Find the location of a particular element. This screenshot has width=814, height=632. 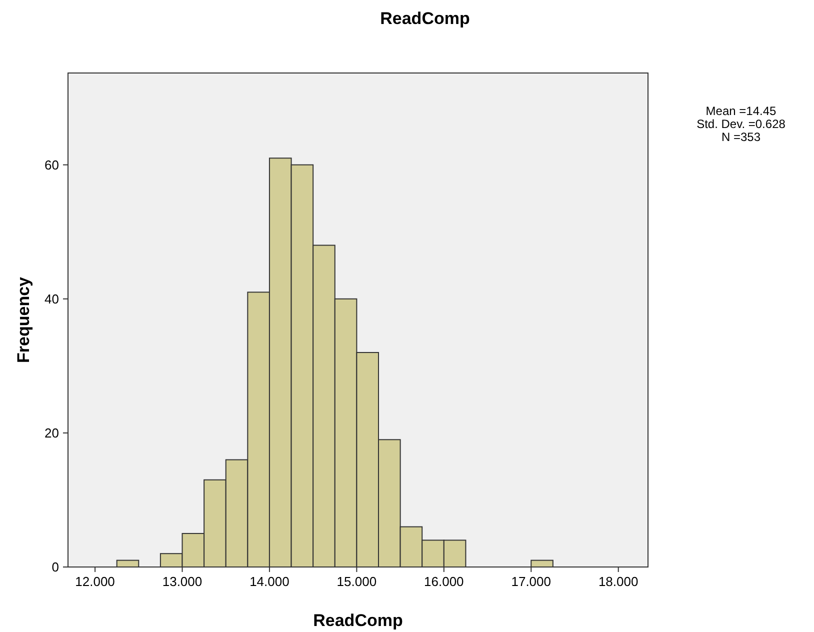

text: N =353 is located at coordinates (741, 137).